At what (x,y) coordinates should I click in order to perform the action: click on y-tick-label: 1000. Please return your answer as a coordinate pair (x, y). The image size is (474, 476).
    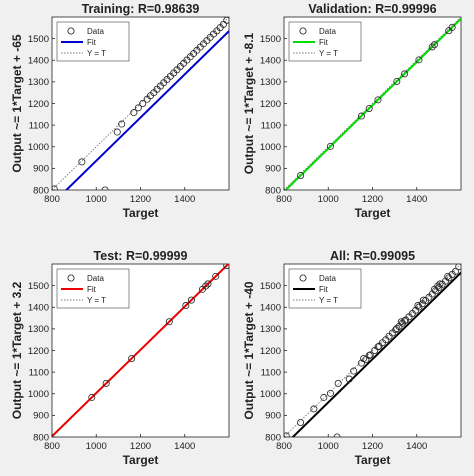
    Looking at the image, I should click on (270, 394).